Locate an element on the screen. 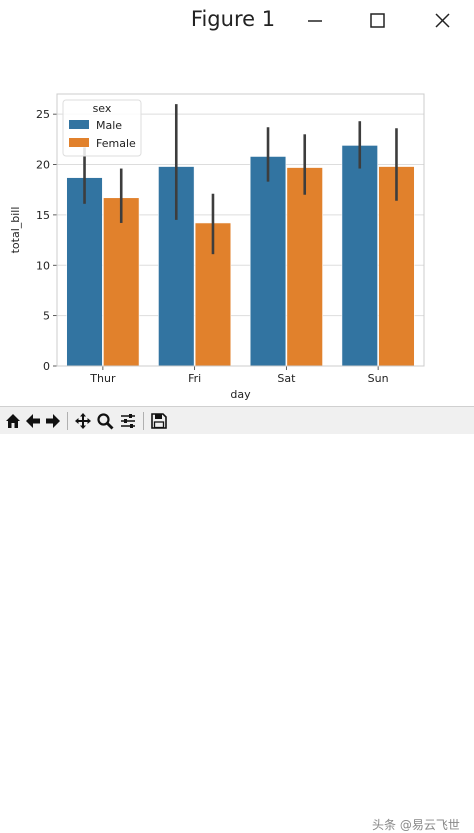  y-tick-label: 5 is located at coordinates (46, 316).